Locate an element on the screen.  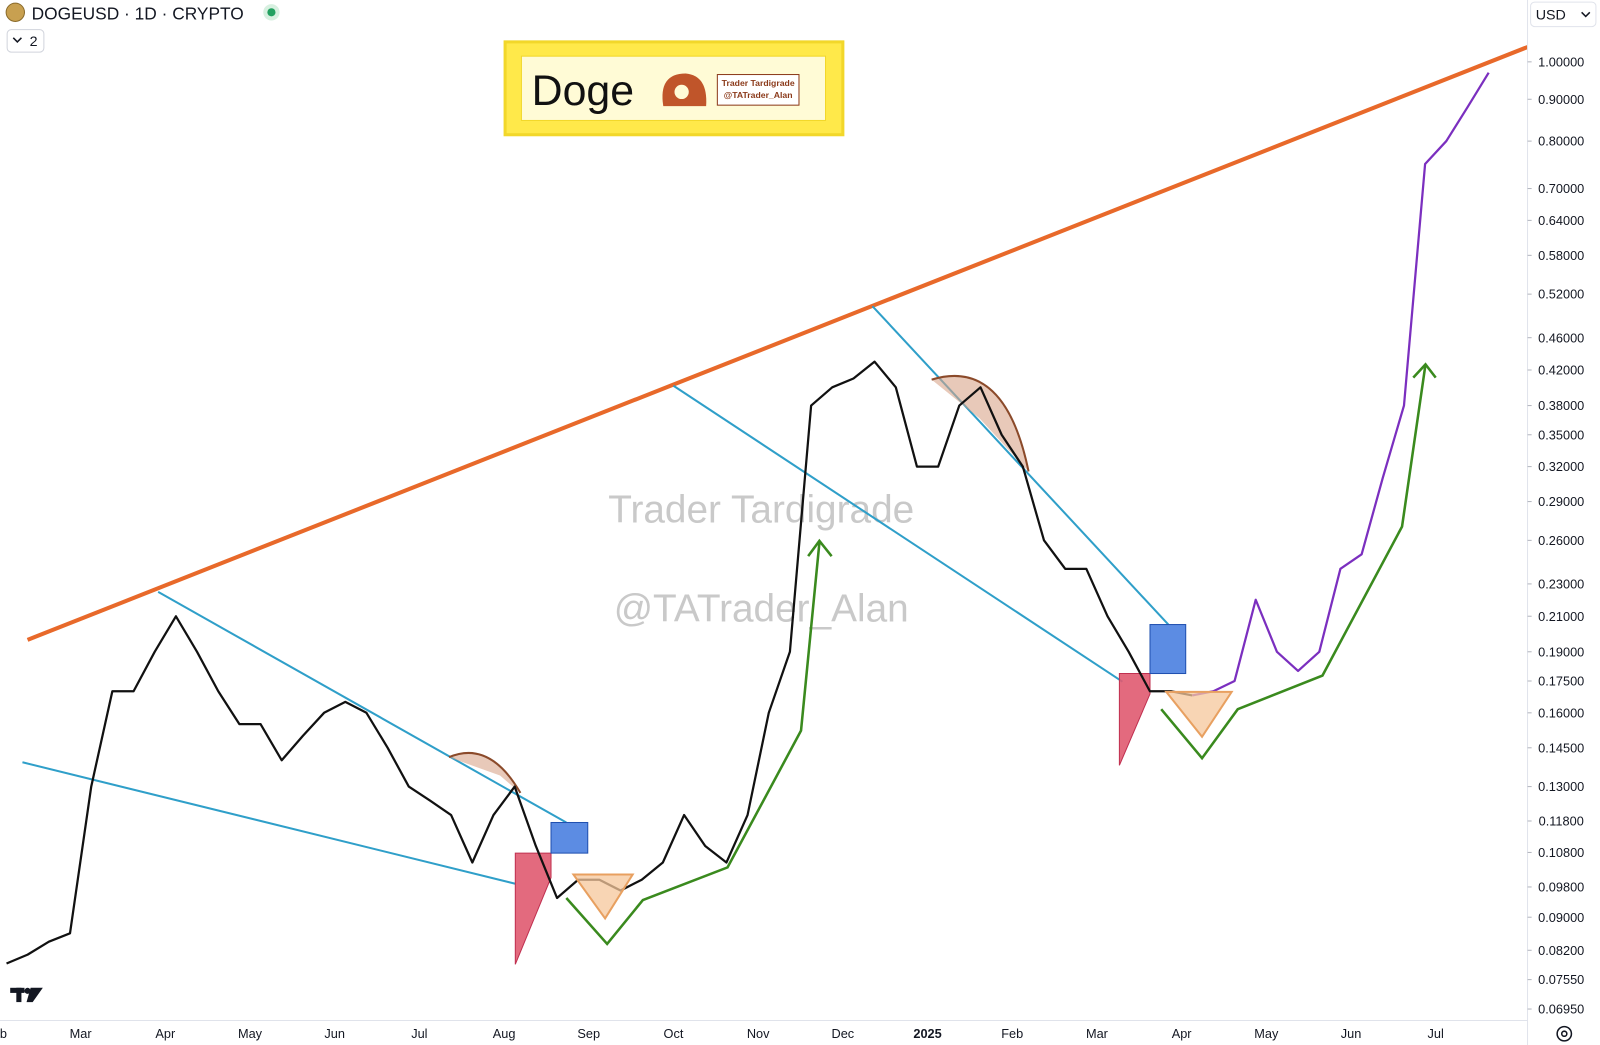
pane-count: 2 is located at coordinates (34, 42).